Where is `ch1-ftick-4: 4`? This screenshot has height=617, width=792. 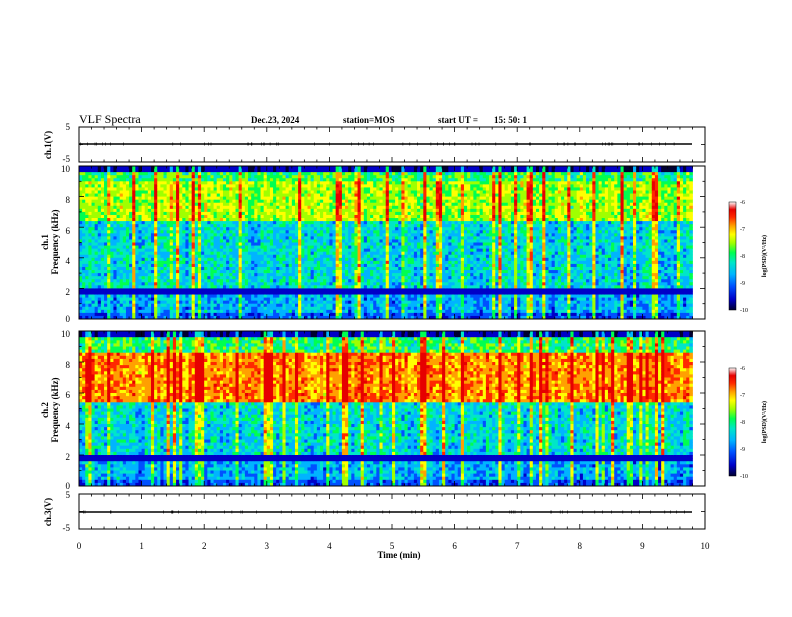 ch1-ftick-4: 4 is located at coordinates (68, 261).